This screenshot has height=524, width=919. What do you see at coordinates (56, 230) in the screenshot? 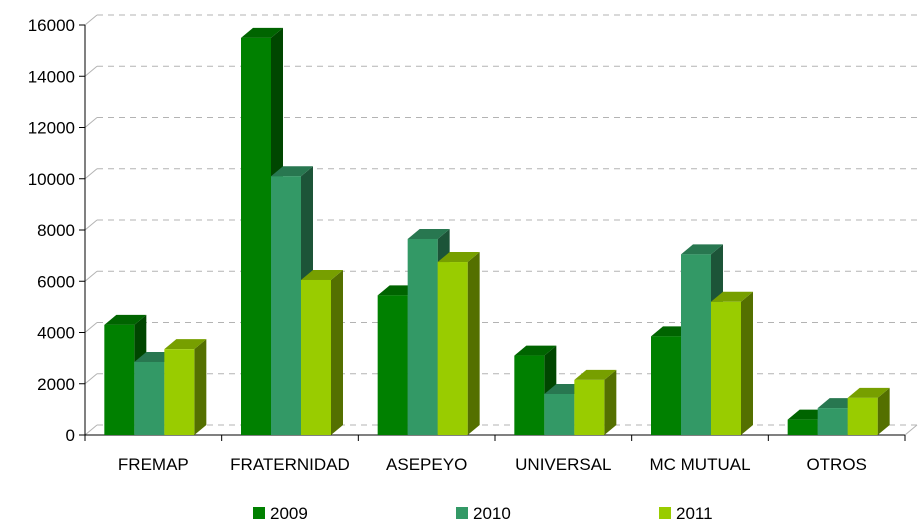
I see `y-tick-label: 8000` at bounding box center [56, 230].